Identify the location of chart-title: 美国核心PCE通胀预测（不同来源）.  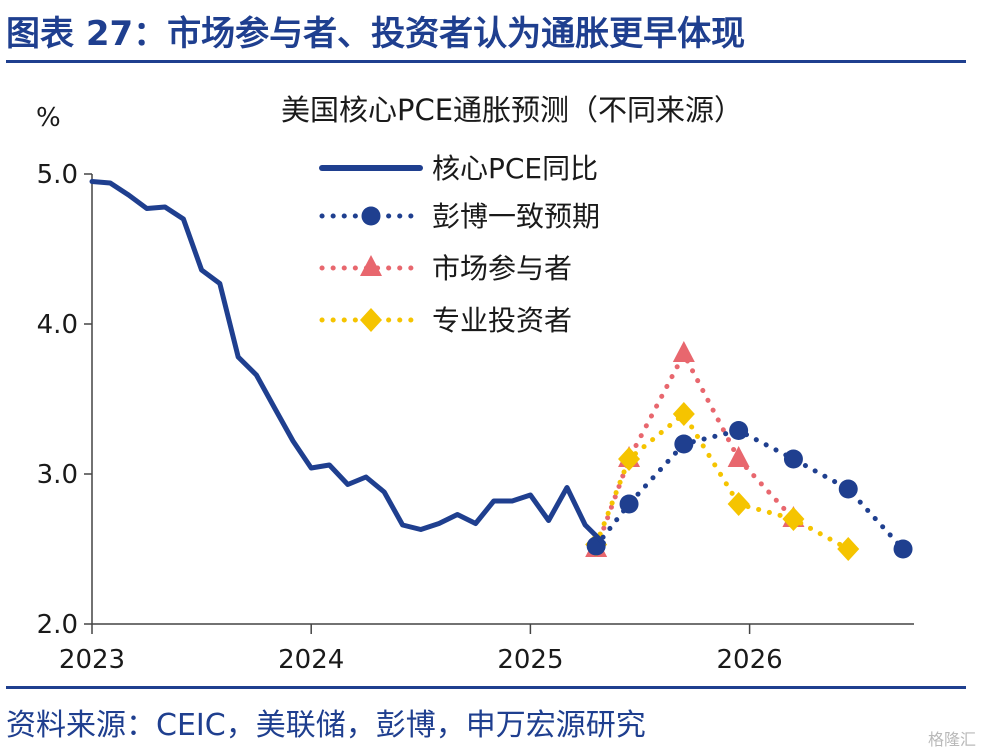
(512, 110).